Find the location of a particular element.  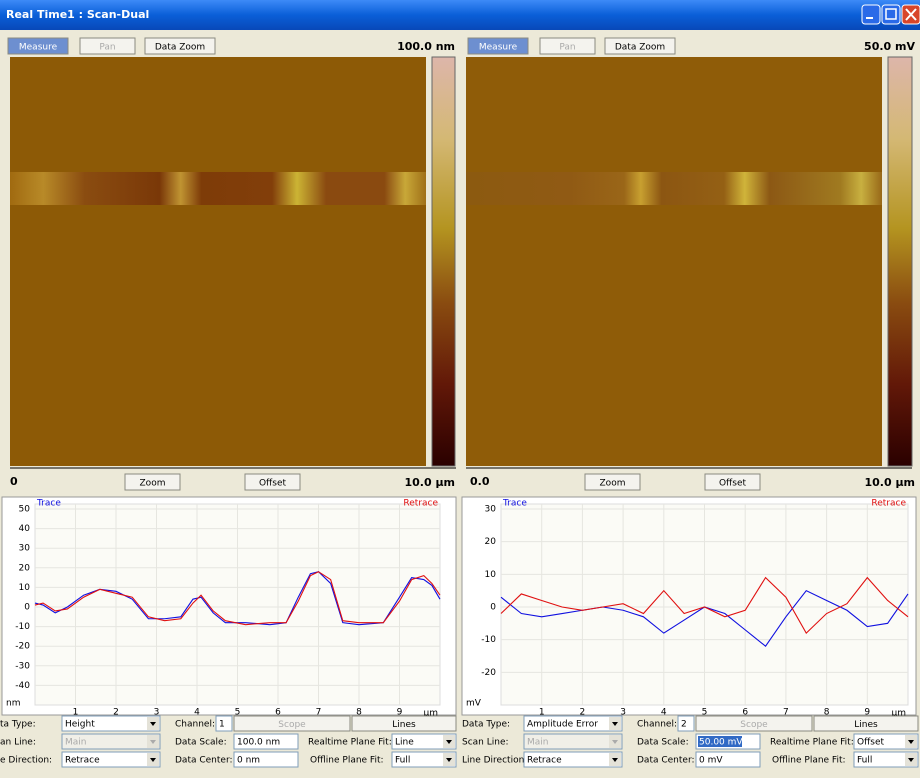

x-tick-label: 7 is located at coordinates (786, 713).